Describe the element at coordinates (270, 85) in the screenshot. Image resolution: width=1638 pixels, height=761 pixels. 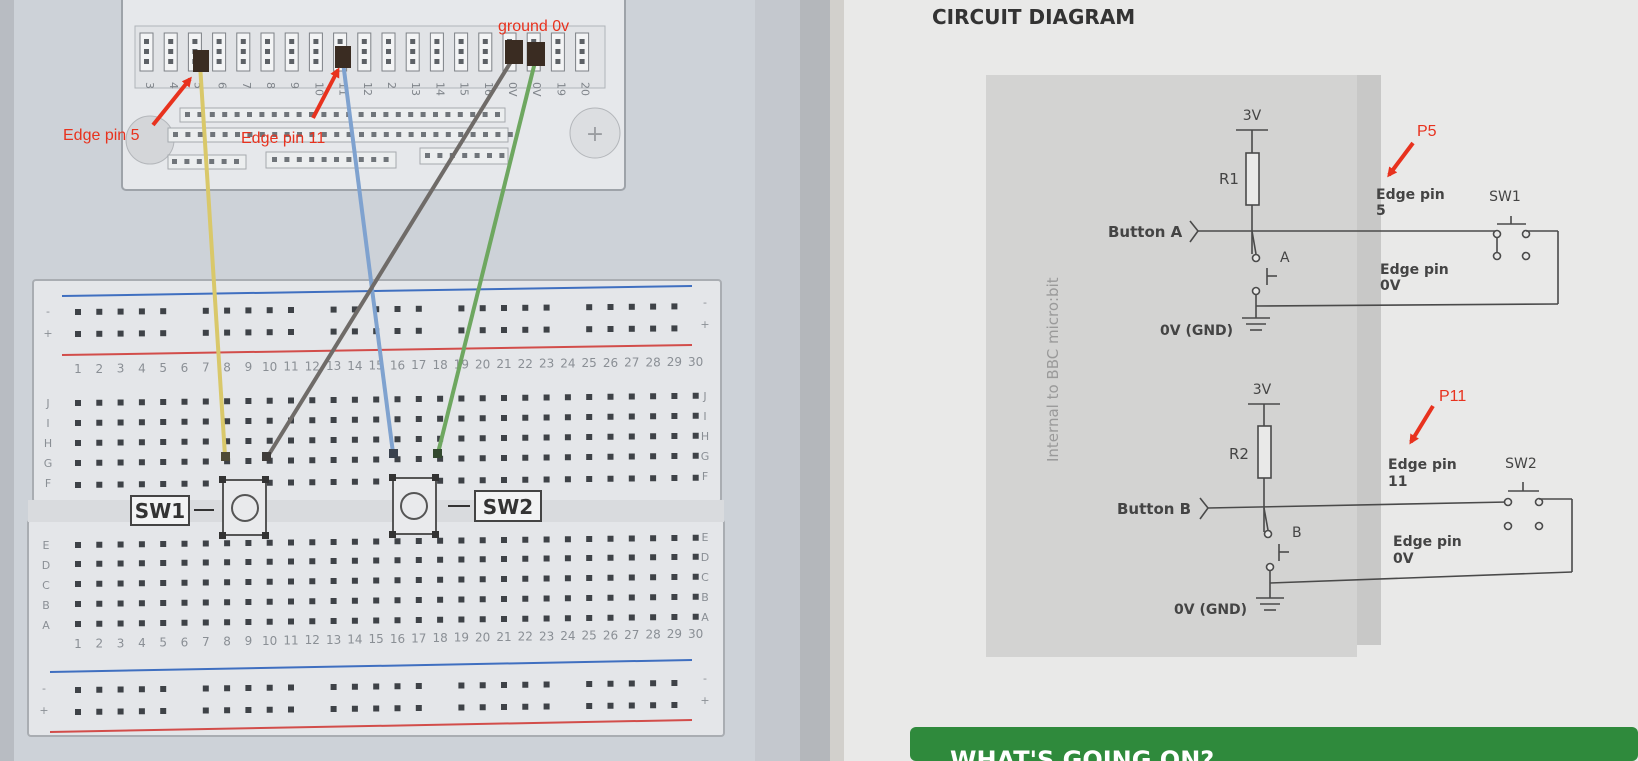
I see `edge-pin-label: 8` at that location.